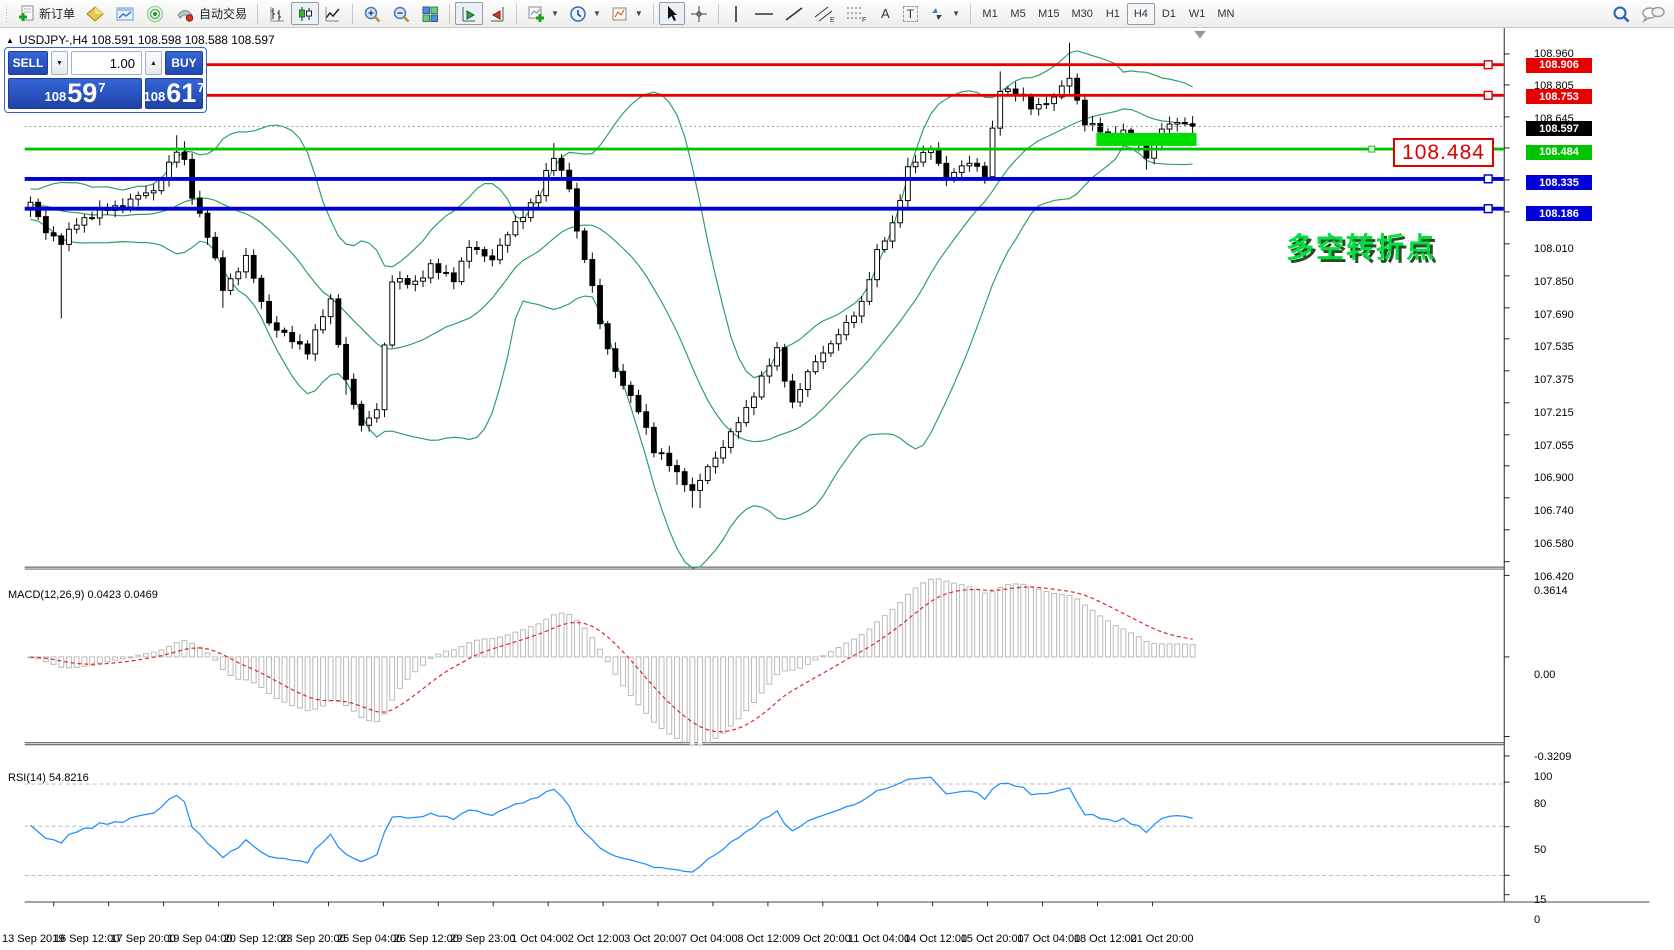 This screenshot has height=950, width=1674. I want to click on macd-histogram, so click(611, 662).